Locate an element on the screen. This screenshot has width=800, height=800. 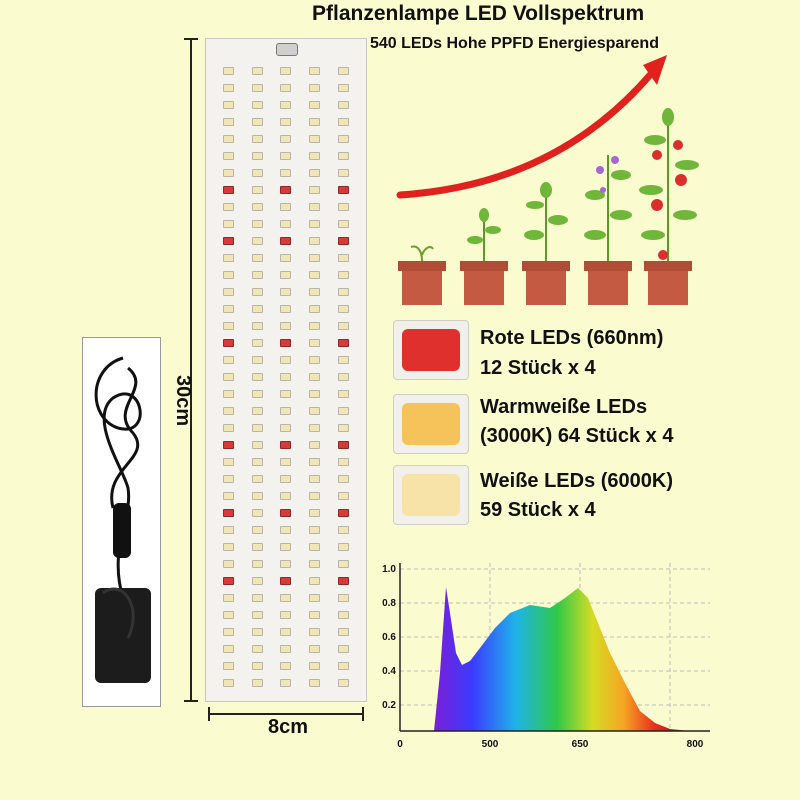
x-tick-labels: 0 500 650 800 is located at coordinates (550, 744).